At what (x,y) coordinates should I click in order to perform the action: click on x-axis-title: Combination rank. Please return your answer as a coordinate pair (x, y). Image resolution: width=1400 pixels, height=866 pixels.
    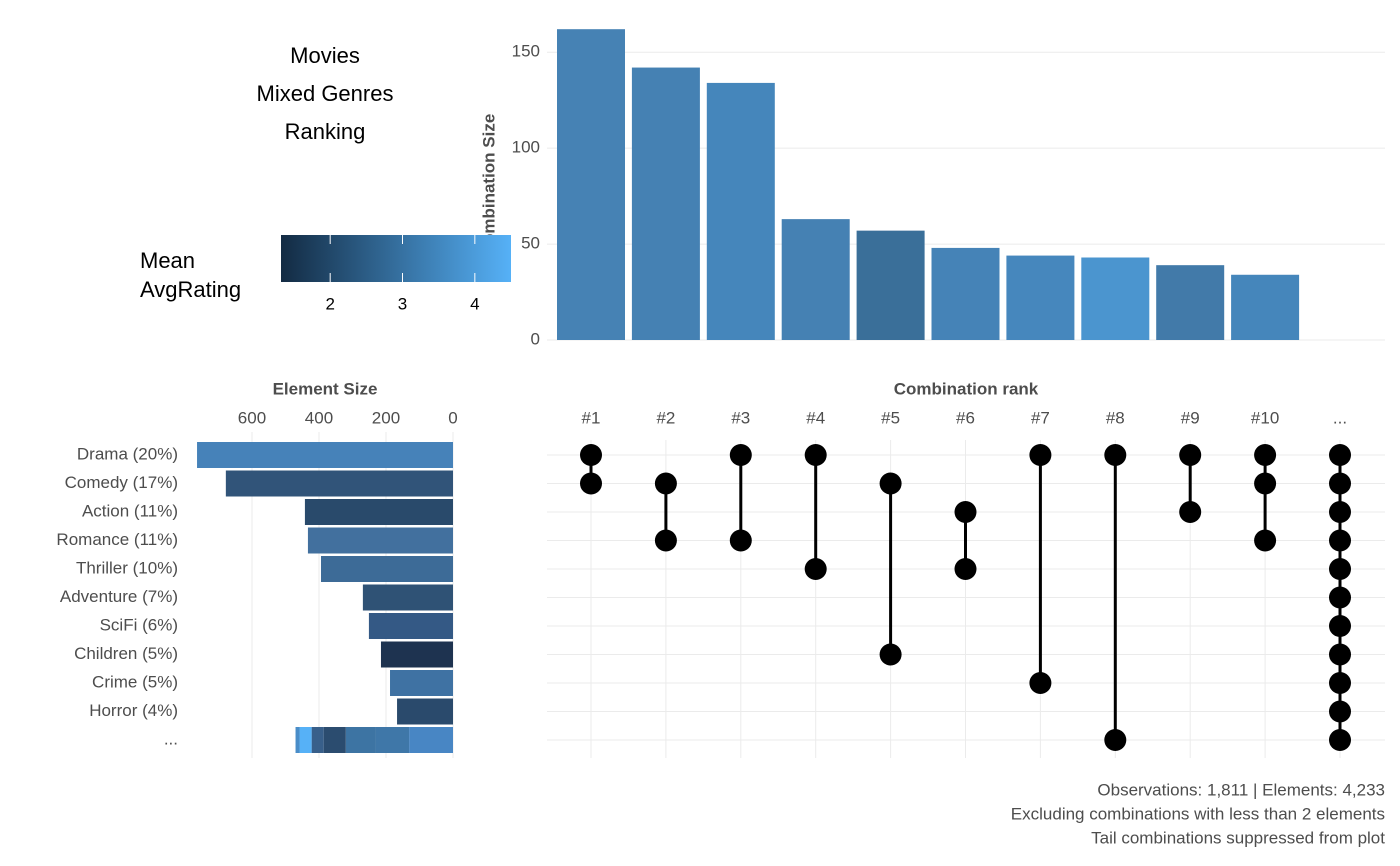
    Looking at the image, I should click on (966, 388).